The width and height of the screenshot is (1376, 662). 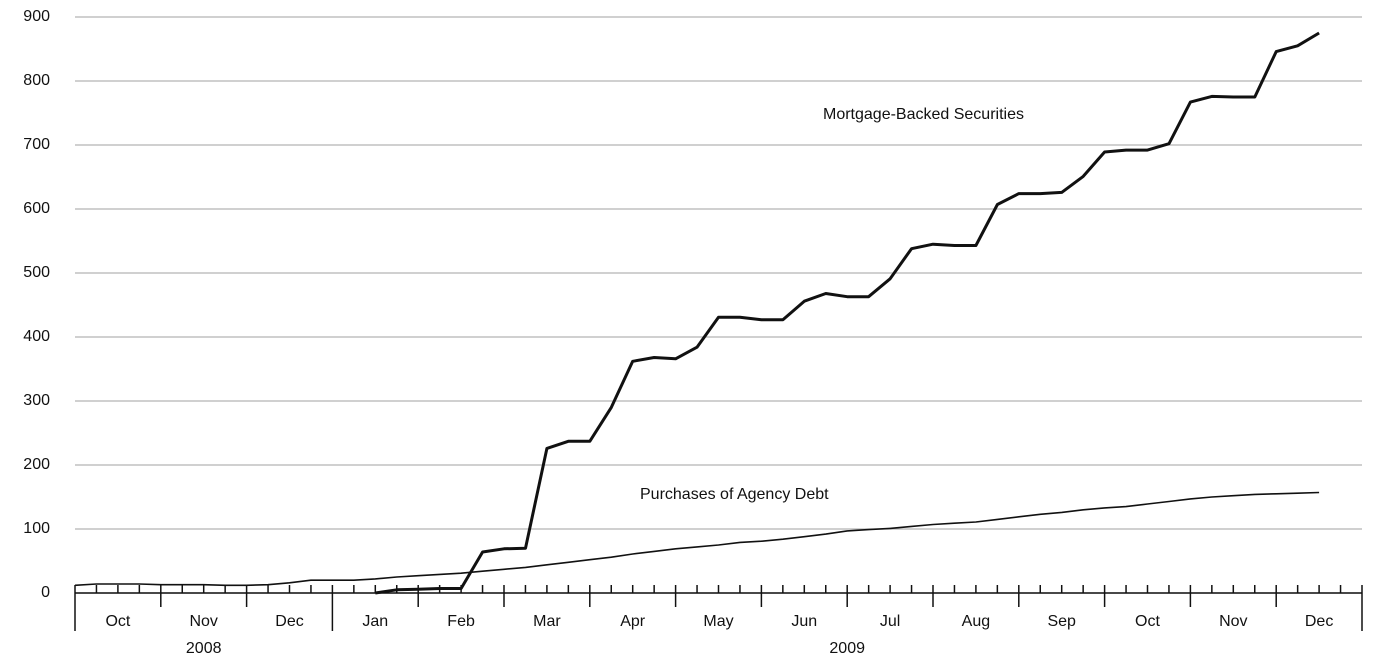 What do you see at coordinates (847, 648) in the screenshot?
I see `year-label: 2009` at bounding box center [847, 648].